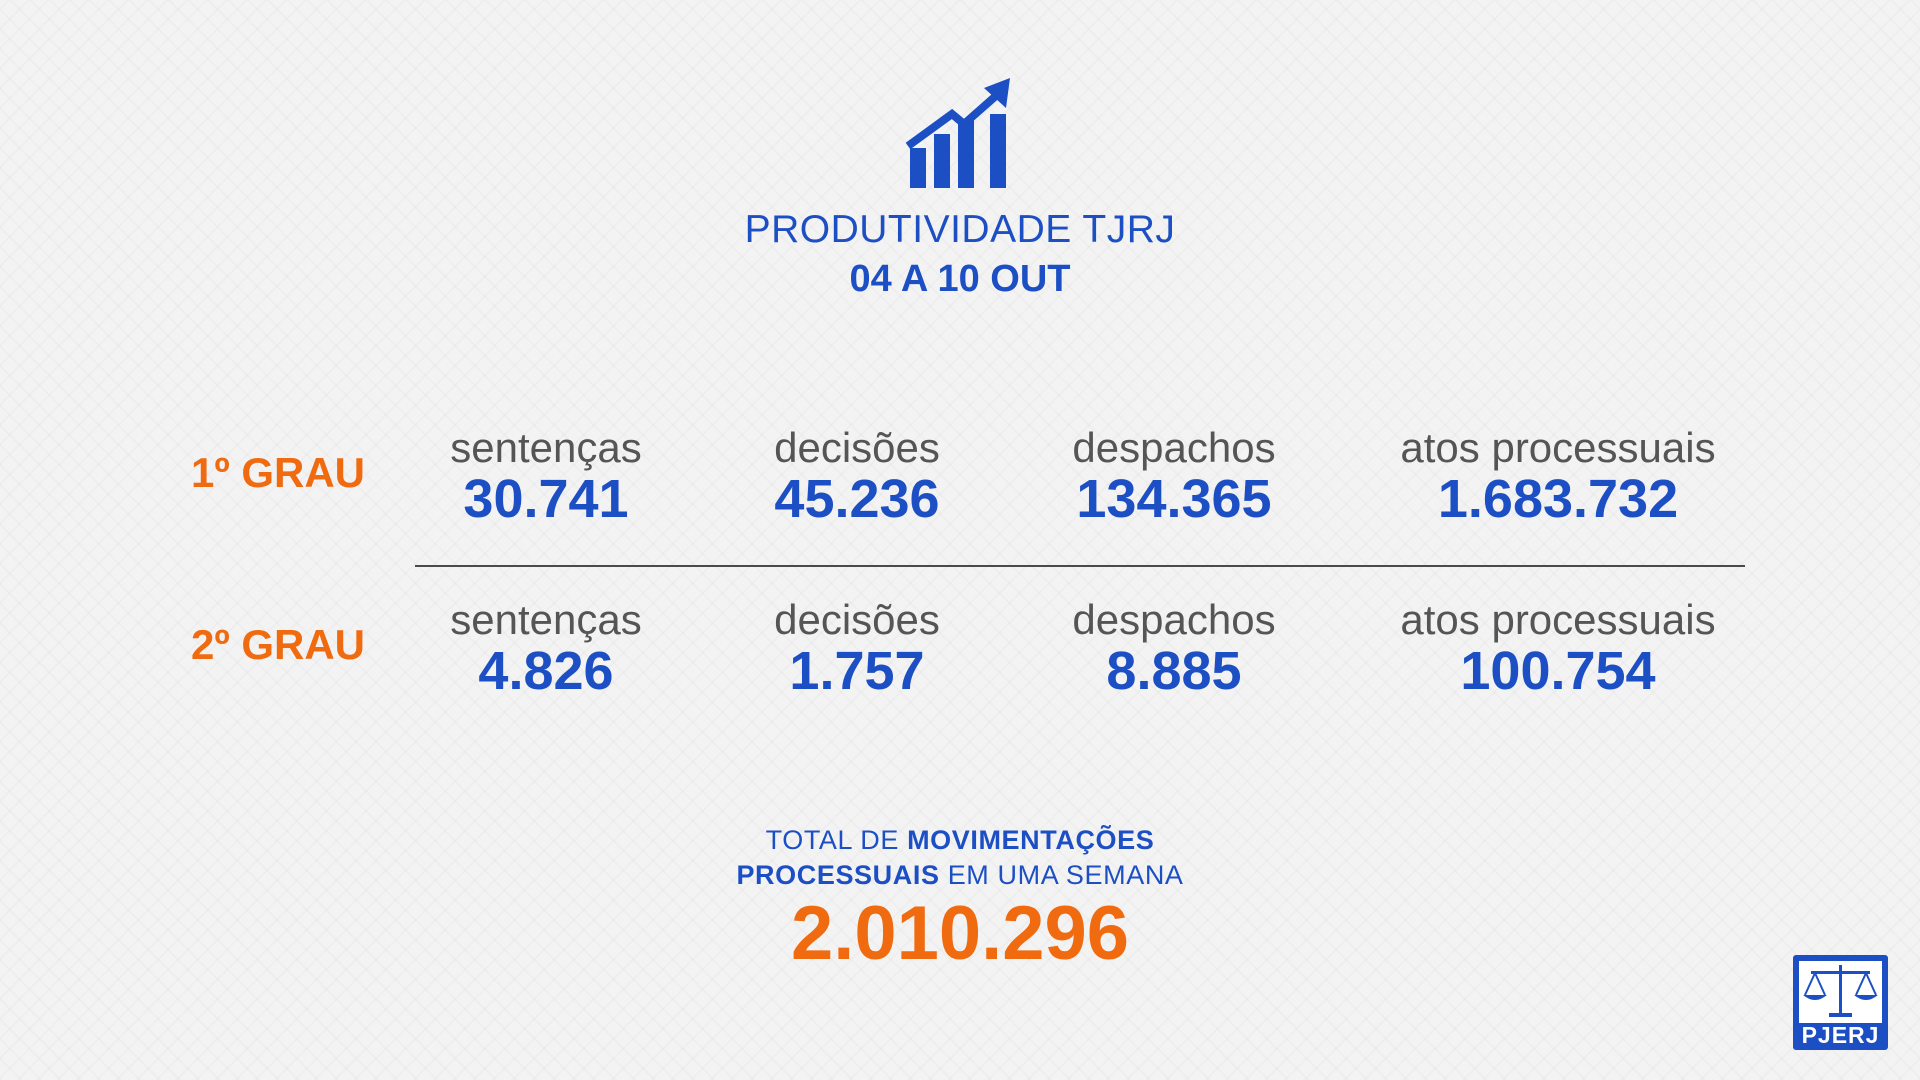  Describe the element at coordinates (1558, 499) in the screenshot. I see `stat-value: 1.683.732` at that location.